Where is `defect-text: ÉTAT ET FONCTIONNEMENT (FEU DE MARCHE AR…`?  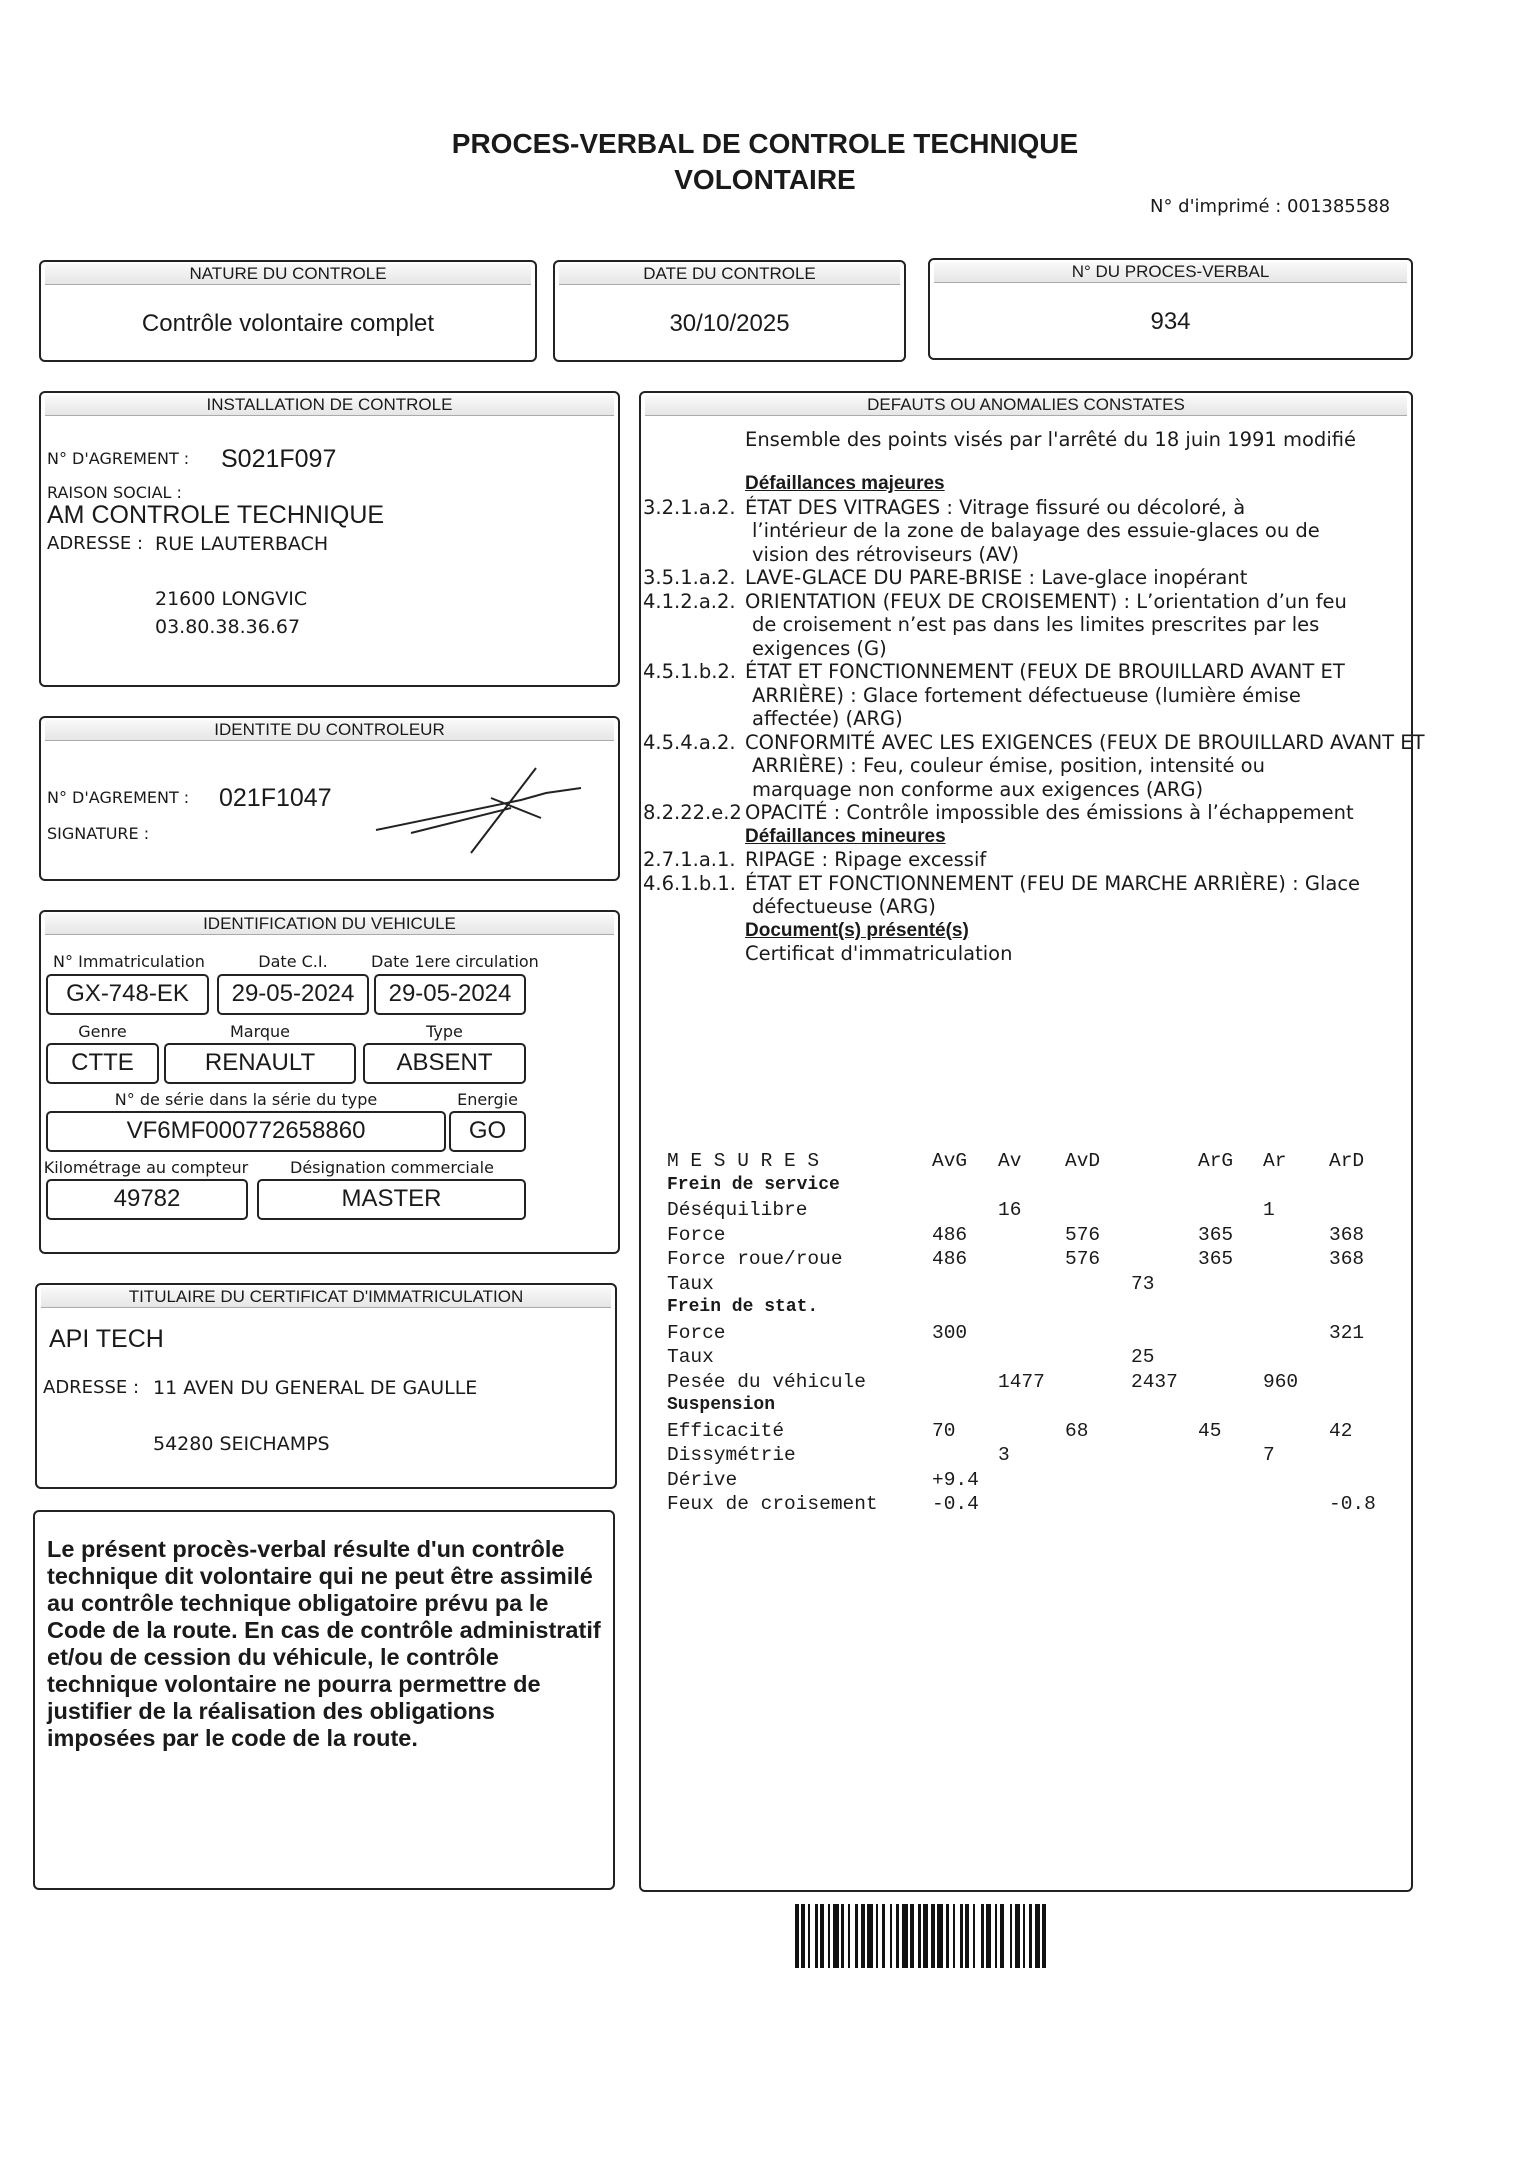 defect-text: ÉTAT ET FONCTIONNEMENT (FEU DE MARCHE AR… is located at coordinates (1053, 883).